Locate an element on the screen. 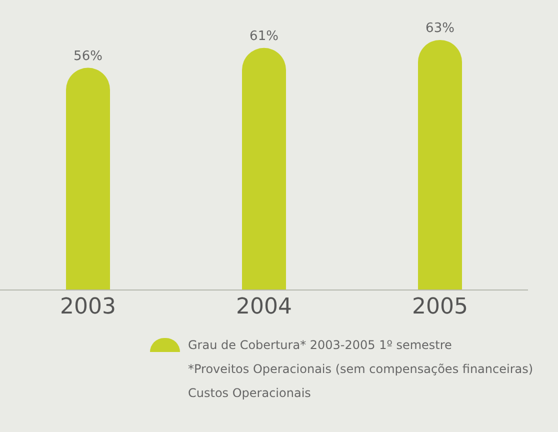 This screenshot has height=432, width=558. text: Custos Operacionais is located at coordinates (250, 393).